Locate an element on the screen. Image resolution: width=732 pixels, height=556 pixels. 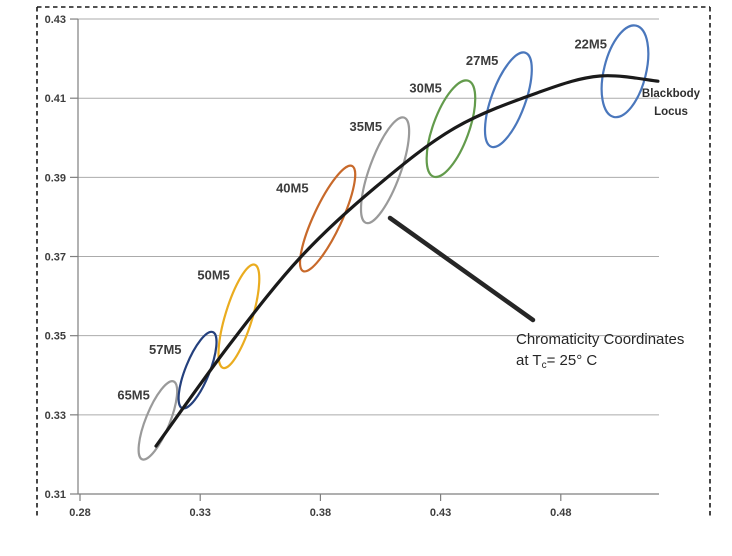
annotation-leader-line is located at coordinates (461, 269).